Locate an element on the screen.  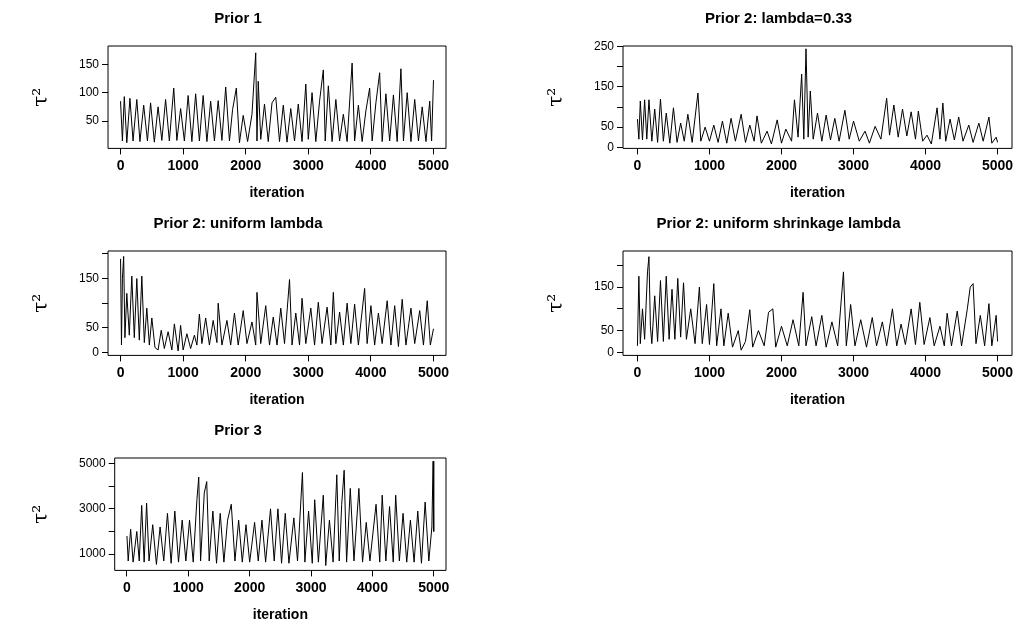
y-tick-label: 250 is located at coordinates (604, 46).